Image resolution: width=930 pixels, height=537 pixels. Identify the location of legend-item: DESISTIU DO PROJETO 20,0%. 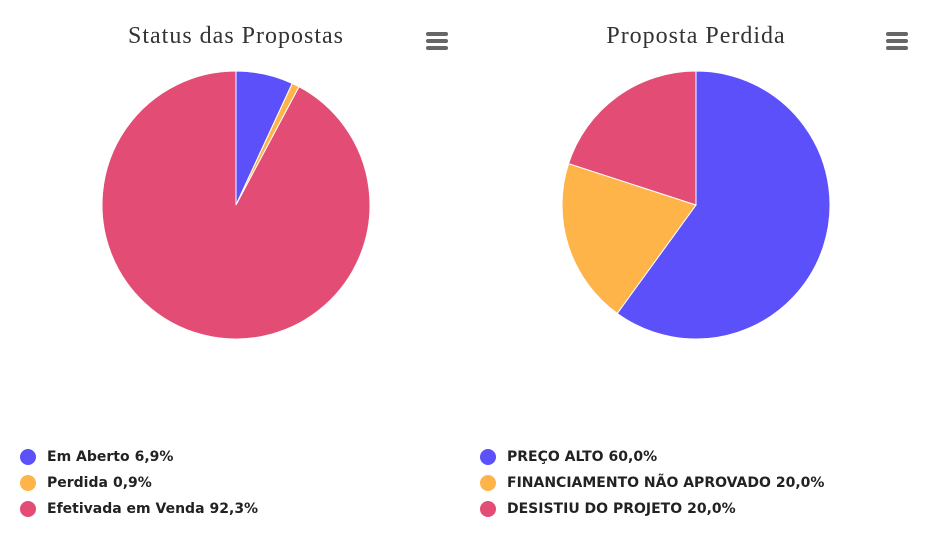
(608, 509).